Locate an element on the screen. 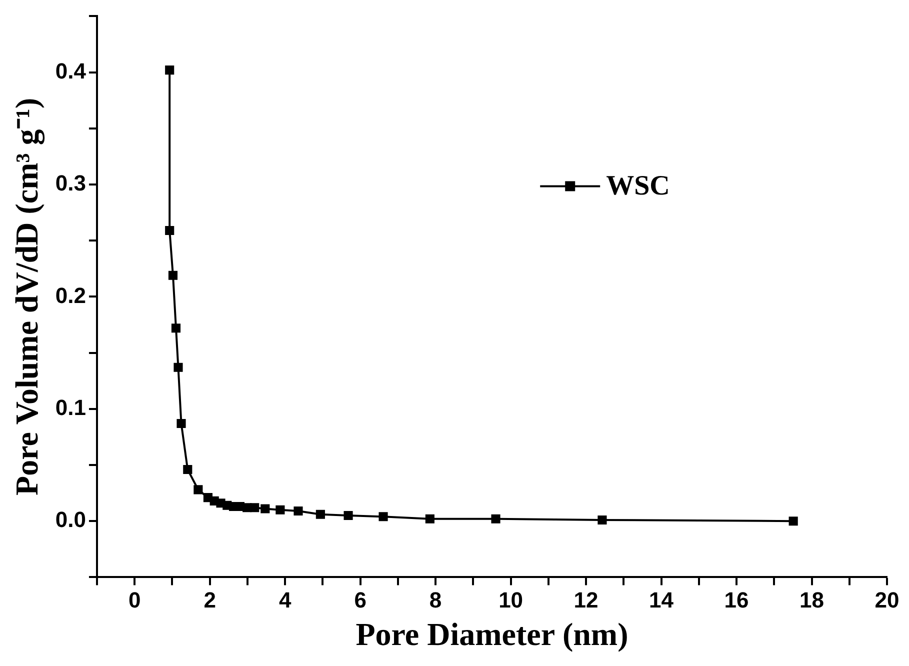  x-tick-label: 10 is located at coordinates (511, 599).